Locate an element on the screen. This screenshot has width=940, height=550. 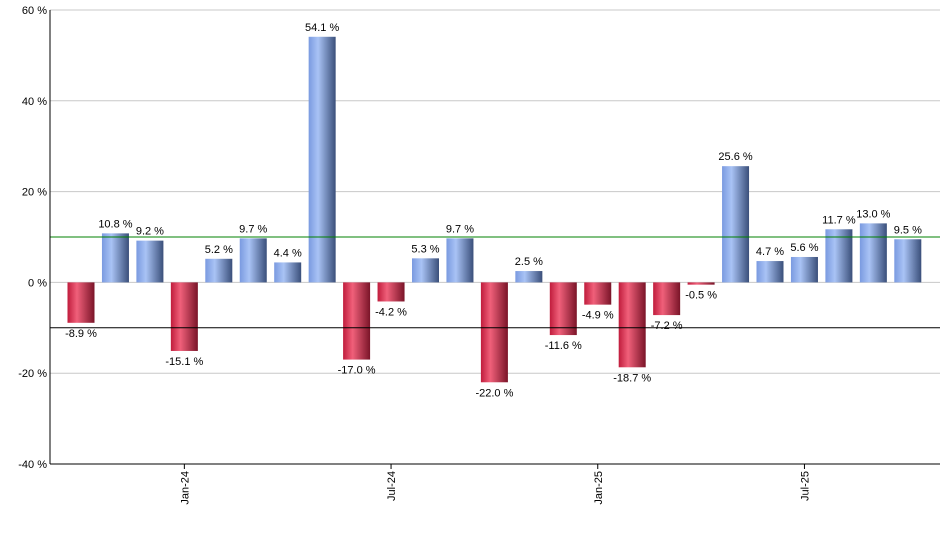
data-label: 4.4 % is located at coordinates (288, 253).